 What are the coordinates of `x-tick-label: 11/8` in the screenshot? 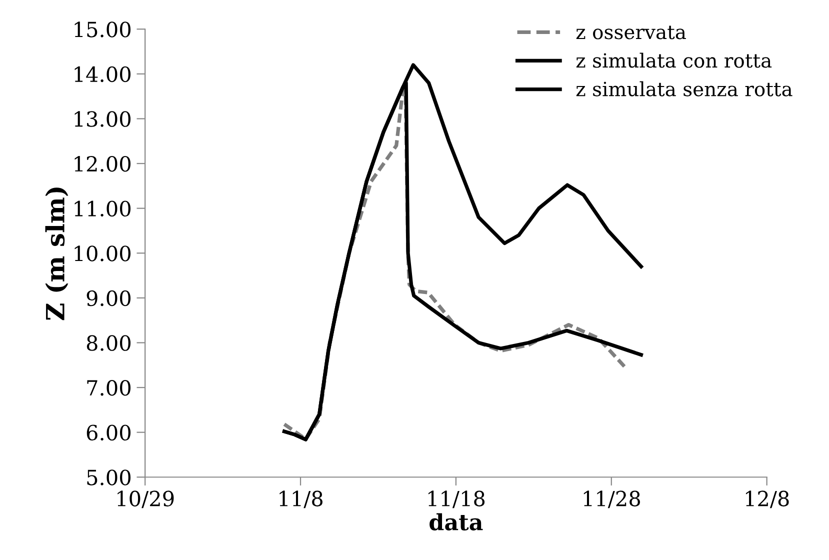 It's located at (301, 499).